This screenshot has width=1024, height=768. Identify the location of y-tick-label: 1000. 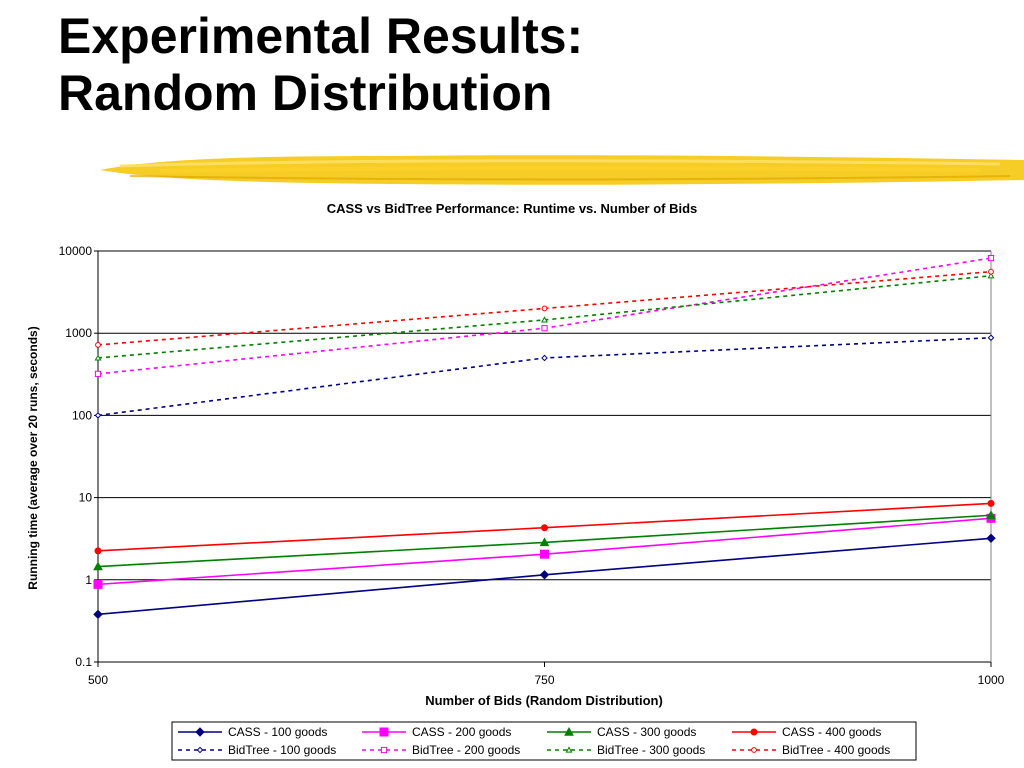
(78, 333).